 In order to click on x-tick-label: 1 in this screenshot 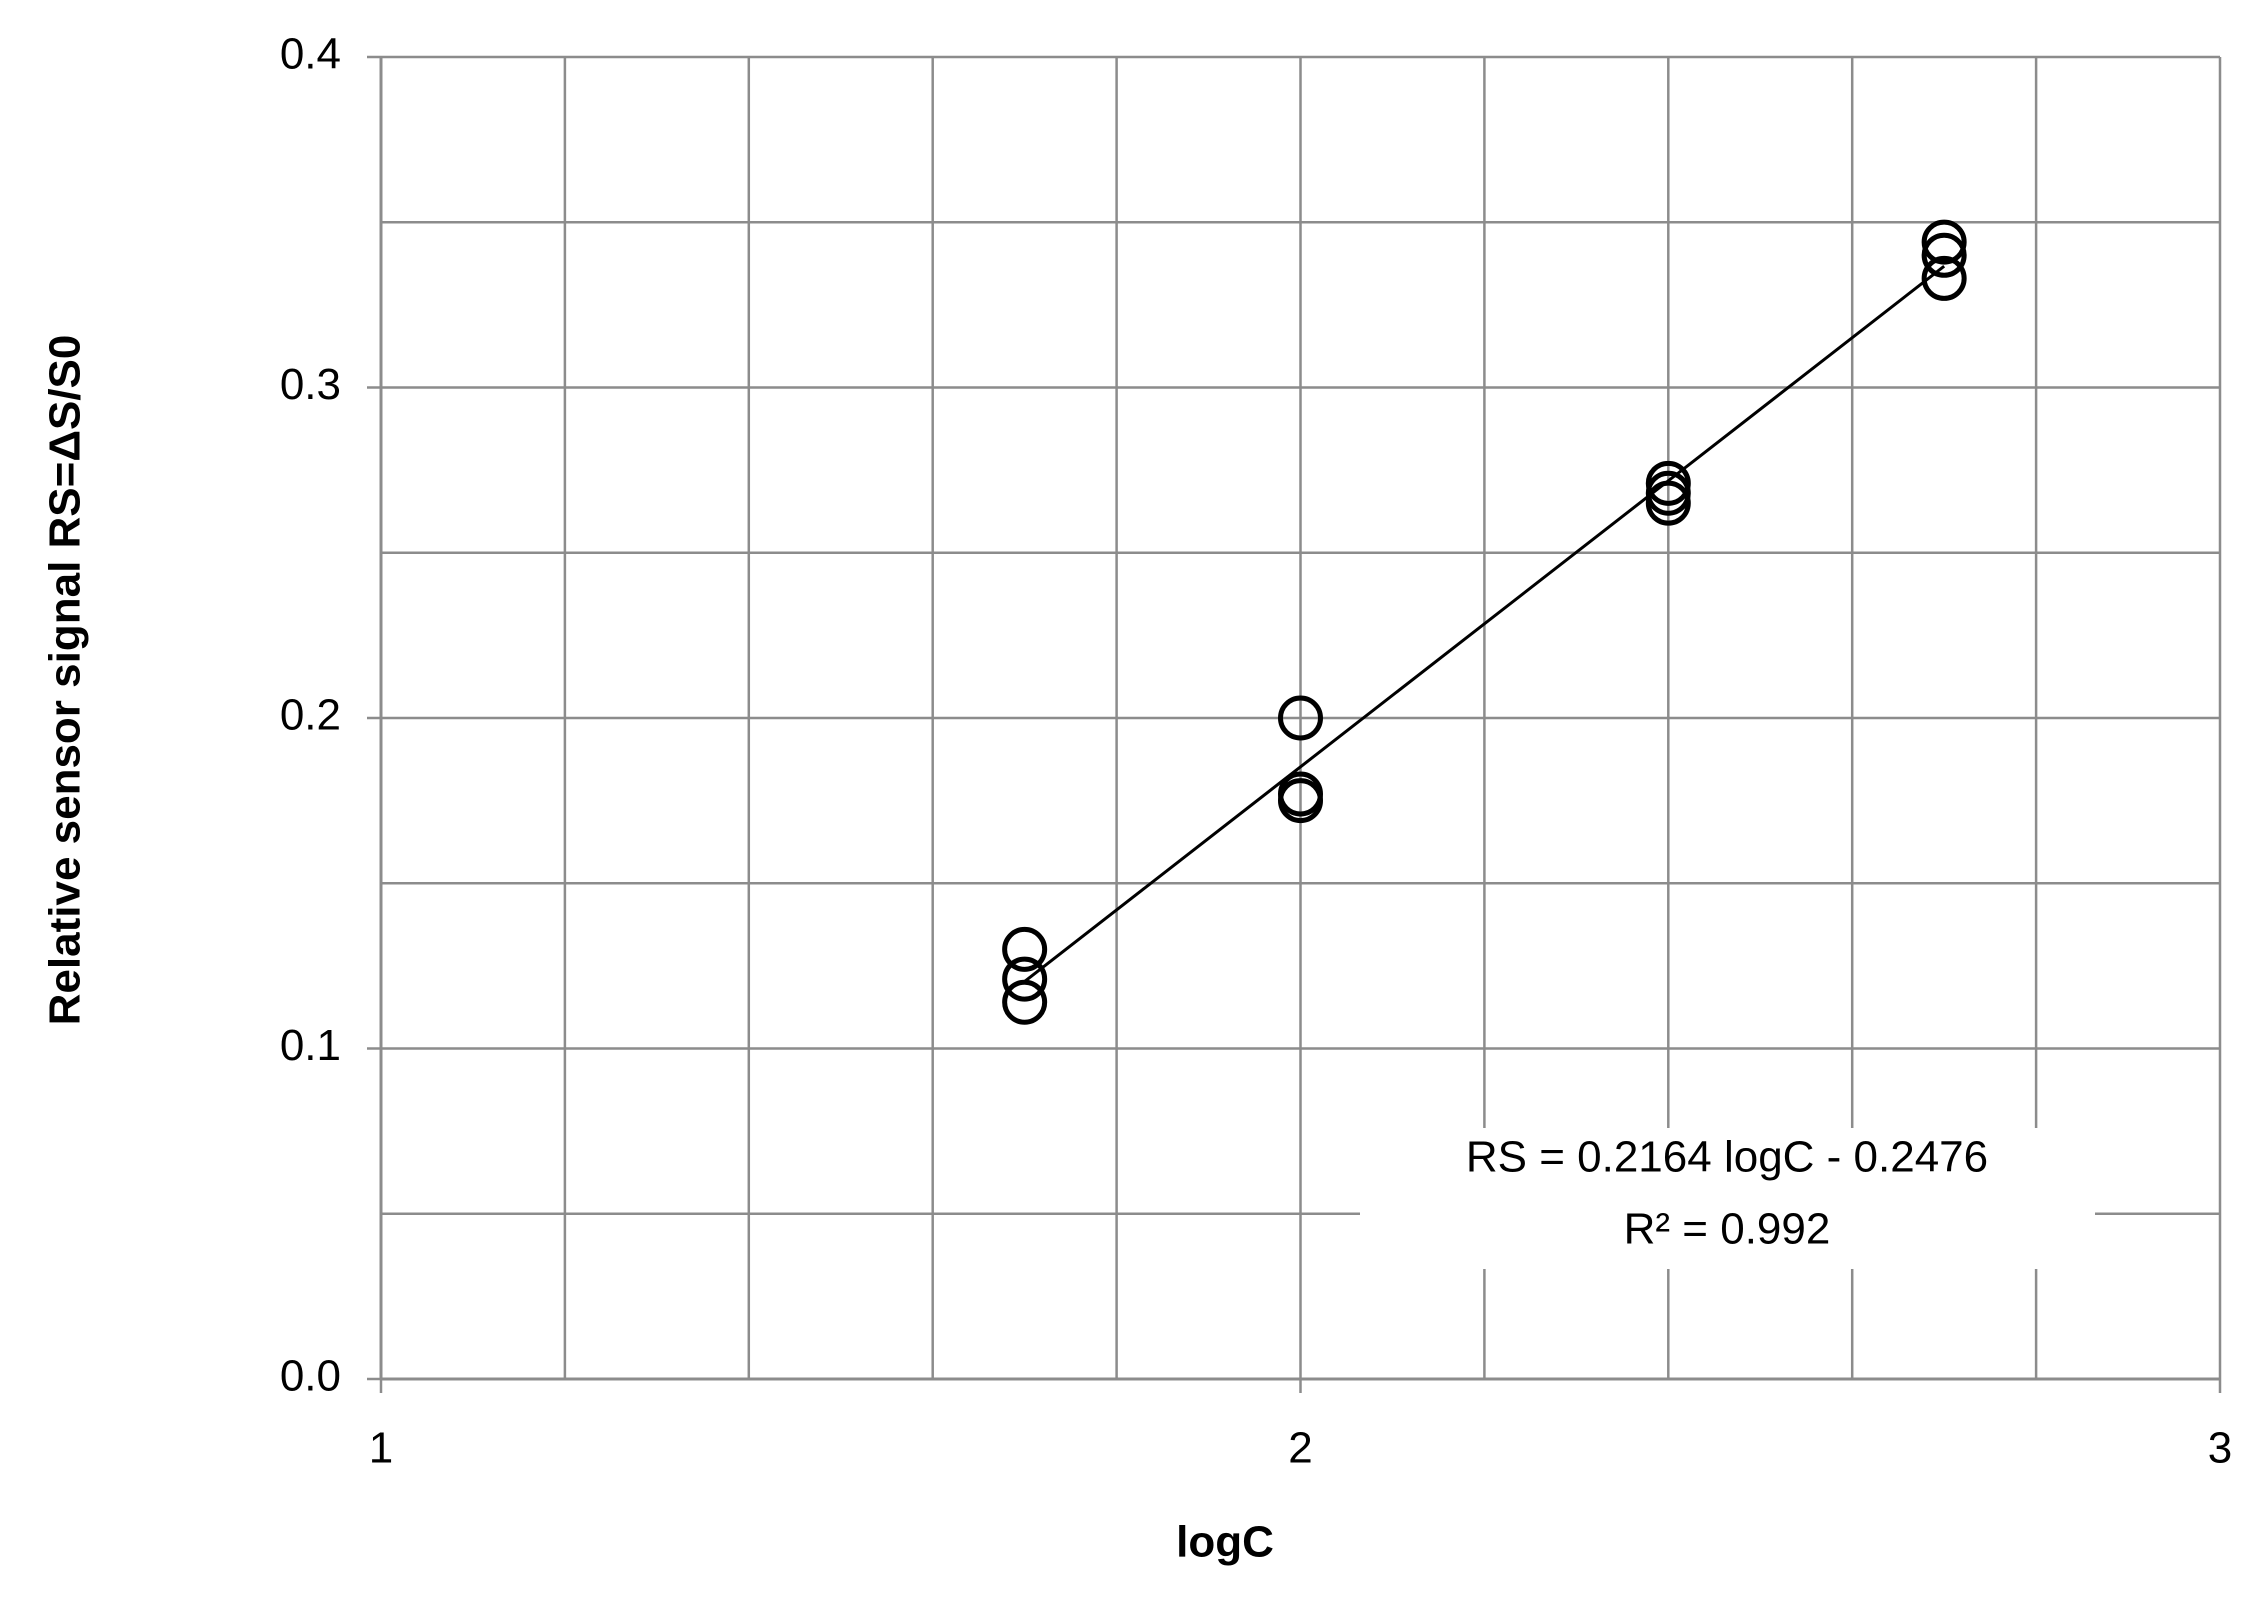, I will do `click(381, 1448)`.